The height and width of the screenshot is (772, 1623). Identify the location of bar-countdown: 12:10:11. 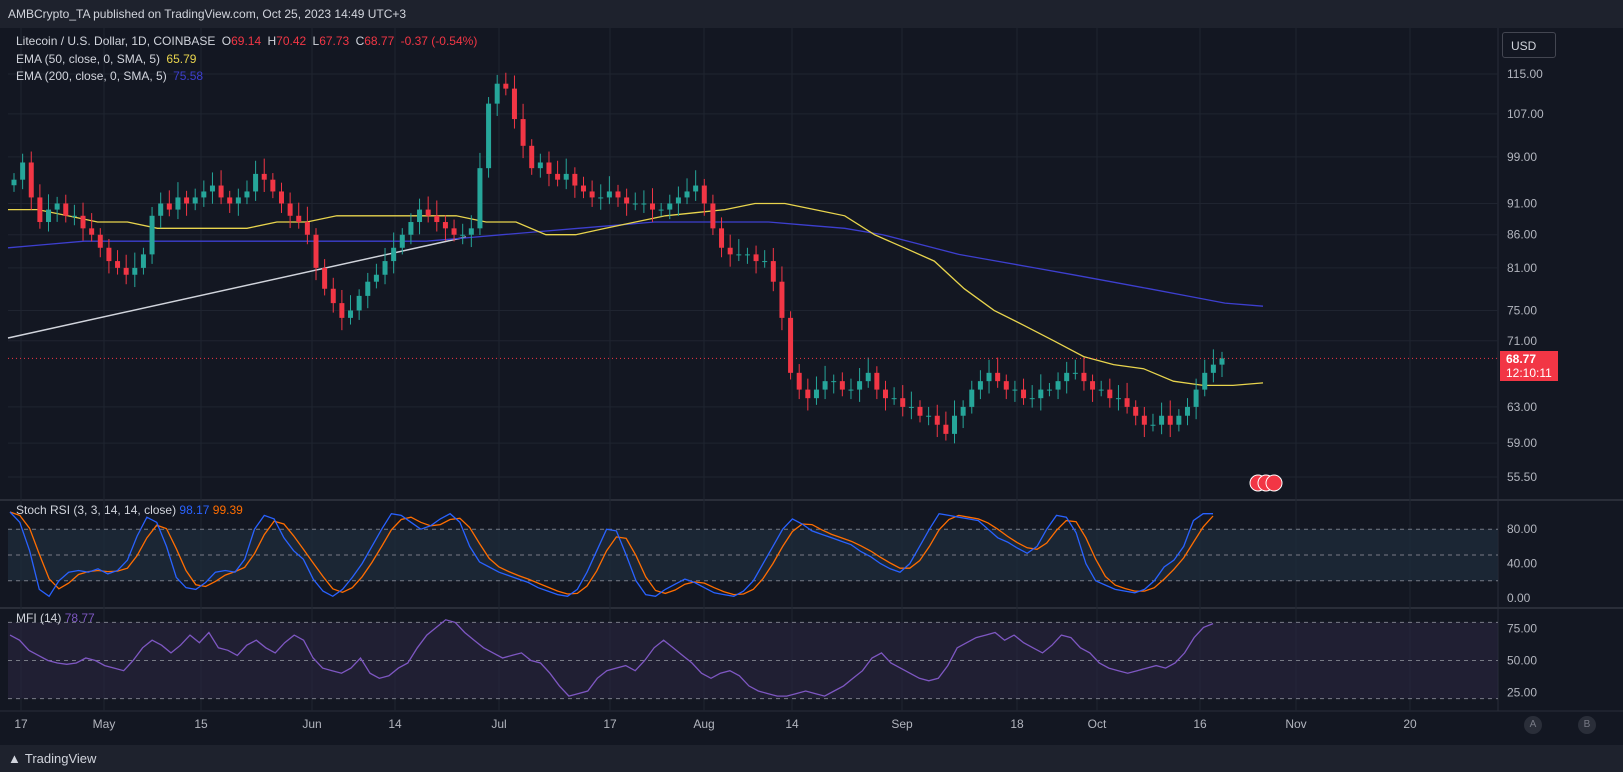
(1529, 373).